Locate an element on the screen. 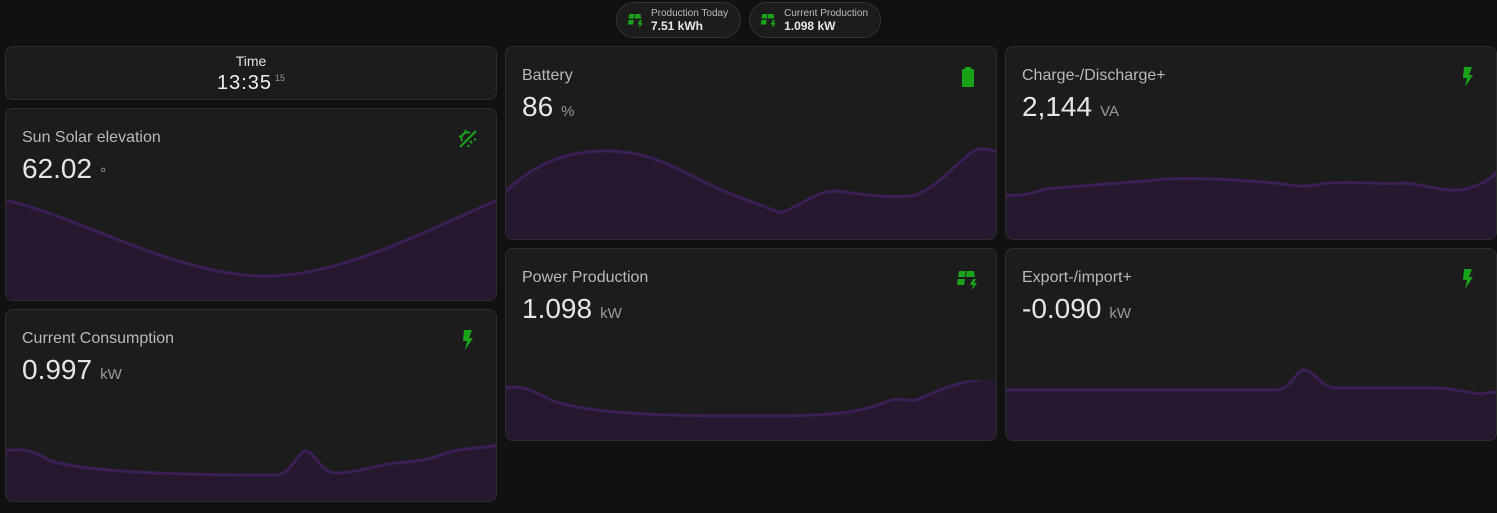 This screenshot has height=513, width=1497. power-production-card: Power Production 1.098 kW is located at coordinates (751, 344).